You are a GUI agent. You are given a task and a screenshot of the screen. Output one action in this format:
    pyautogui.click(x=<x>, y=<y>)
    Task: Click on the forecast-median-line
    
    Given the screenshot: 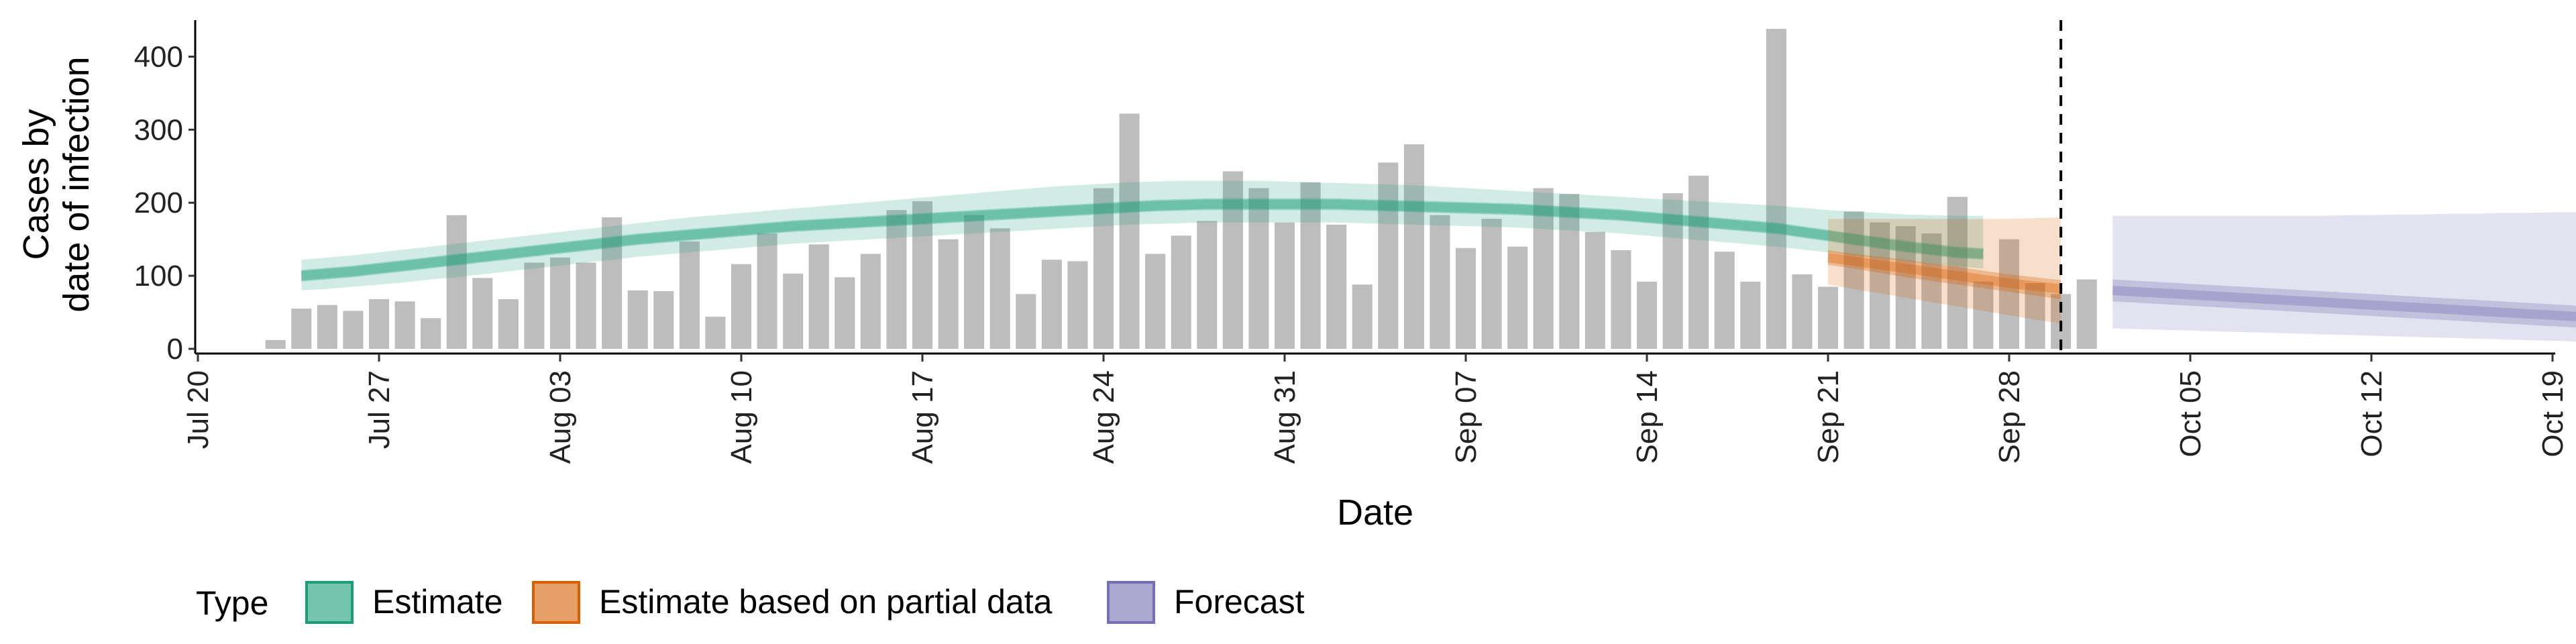 What is the action you would take?
    pyautogui.click(x=2344, y=303)
    